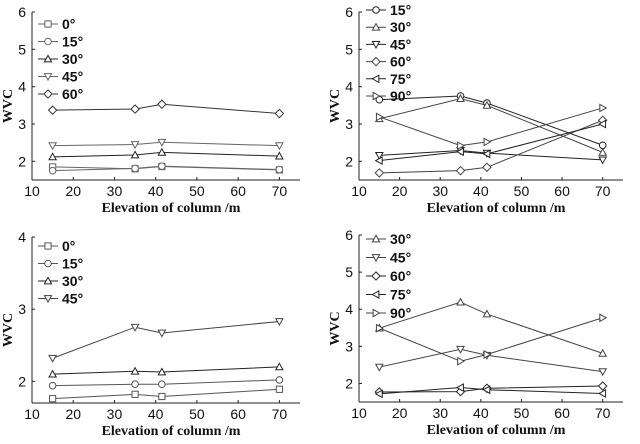  Describe the element at coordinates (68, 24) in the screenshot. I see `legend-label: 0°` at that location.